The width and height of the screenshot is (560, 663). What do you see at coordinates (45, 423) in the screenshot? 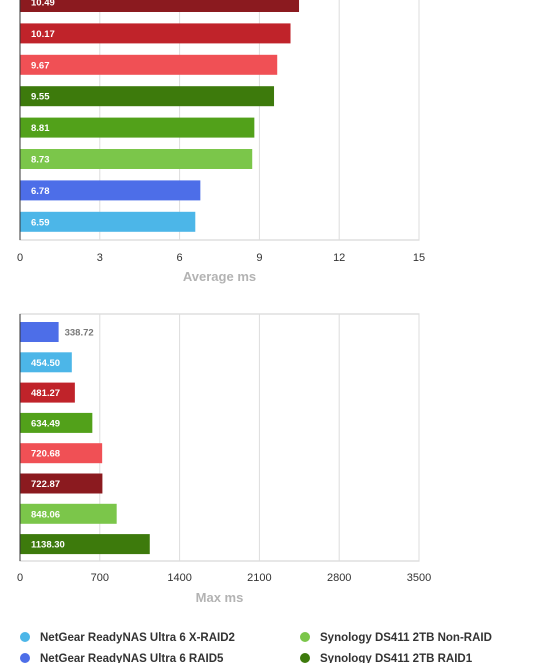
I see `chart2-bar-value-label: 634.49` at bounding box center [45, 423].